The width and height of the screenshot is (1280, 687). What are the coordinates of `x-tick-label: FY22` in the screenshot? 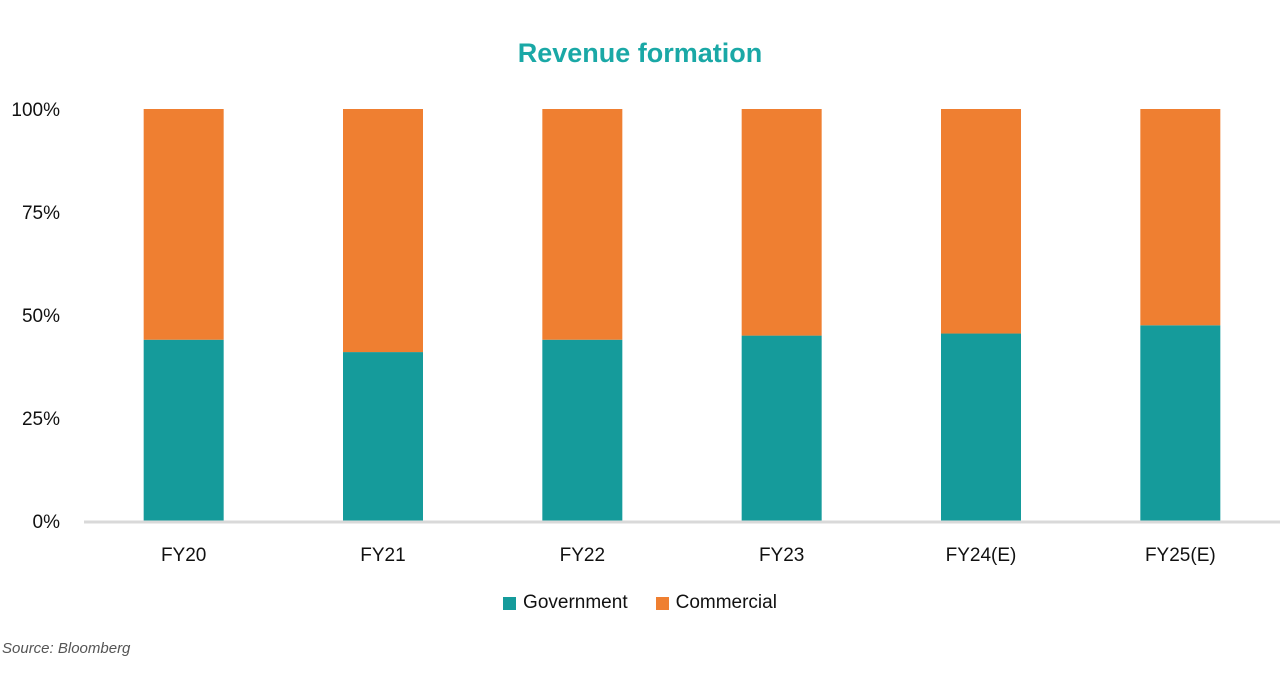 It's located at (582, 555).